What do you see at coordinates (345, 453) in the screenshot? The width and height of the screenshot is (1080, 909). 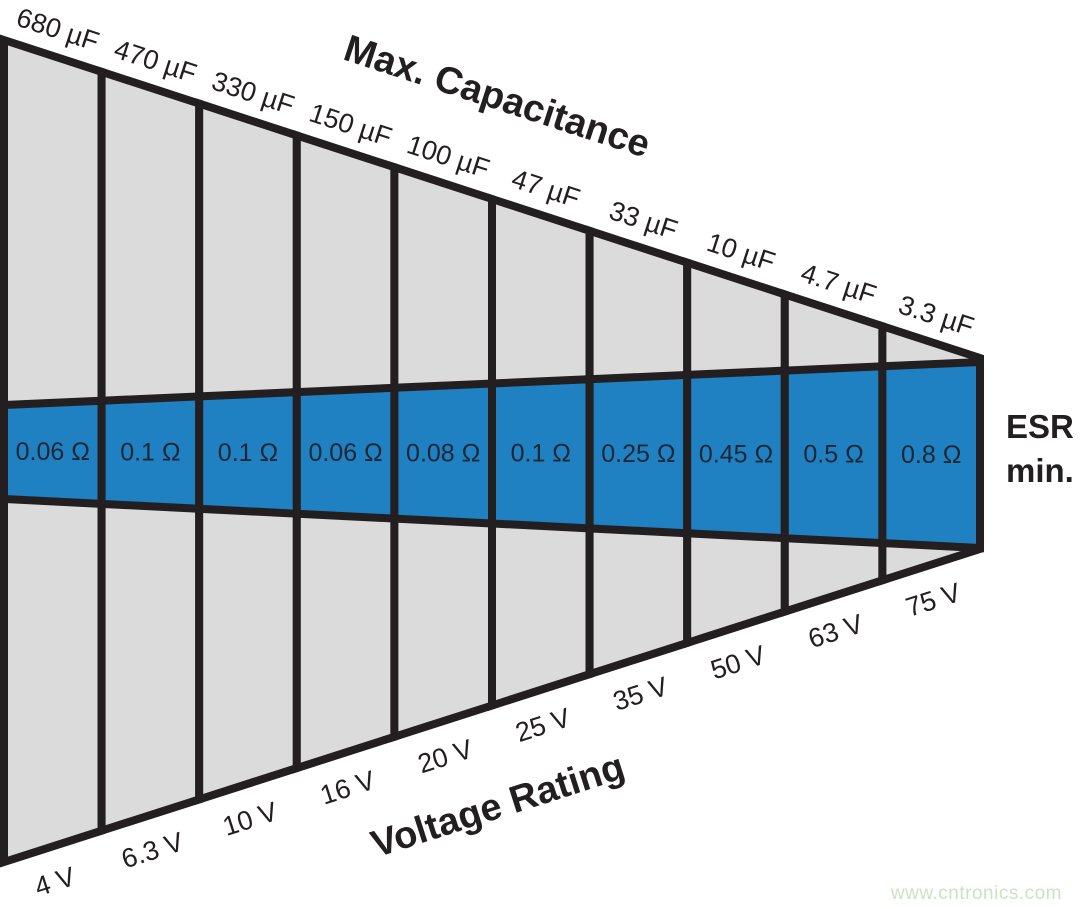 I see `esr-value-label-3: 0.06 Ω` at bounding box center [345, 453].